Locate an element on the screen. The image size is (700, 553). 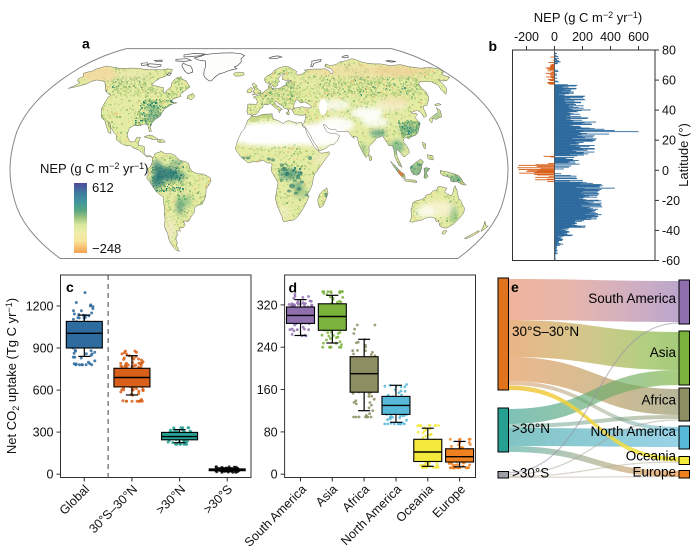
svg-text: Oceania is located at coordinates (651, 456).